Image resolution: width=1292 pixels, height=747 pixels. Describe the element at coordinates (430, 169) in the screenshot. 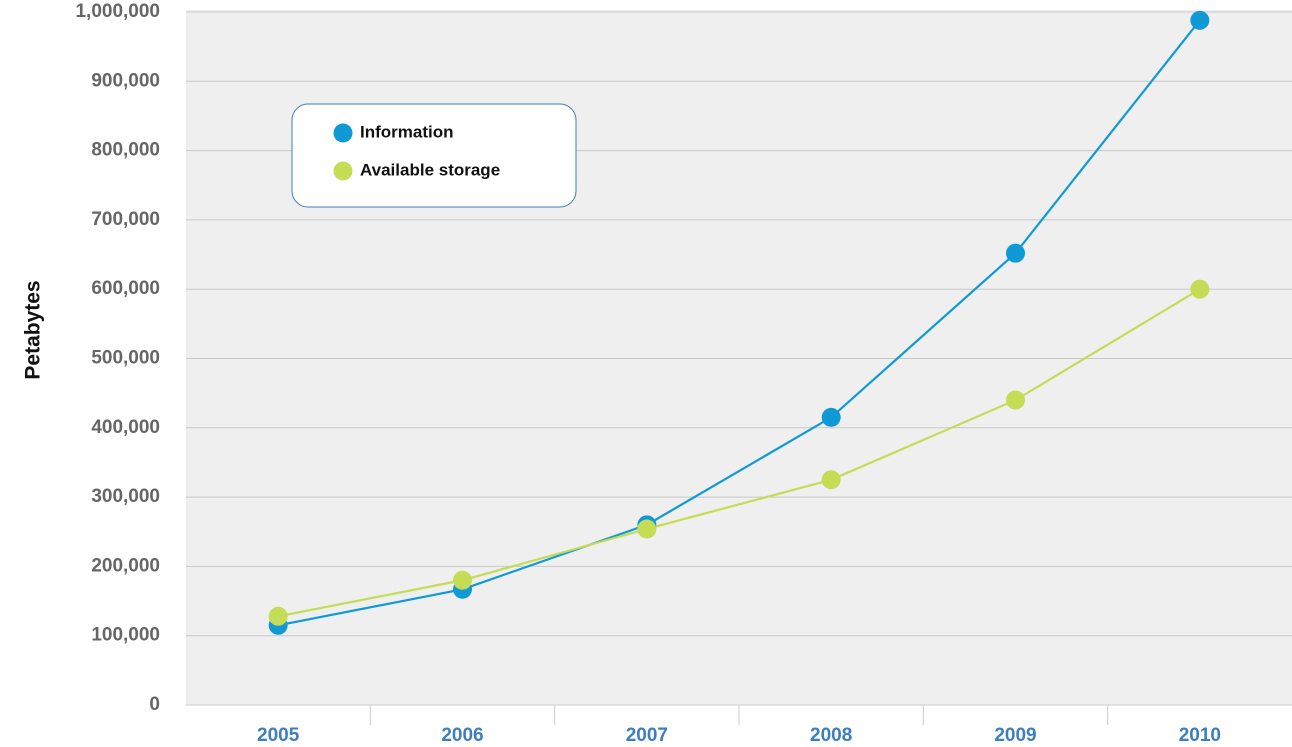

I see `legend-label: Available storage` at that location.